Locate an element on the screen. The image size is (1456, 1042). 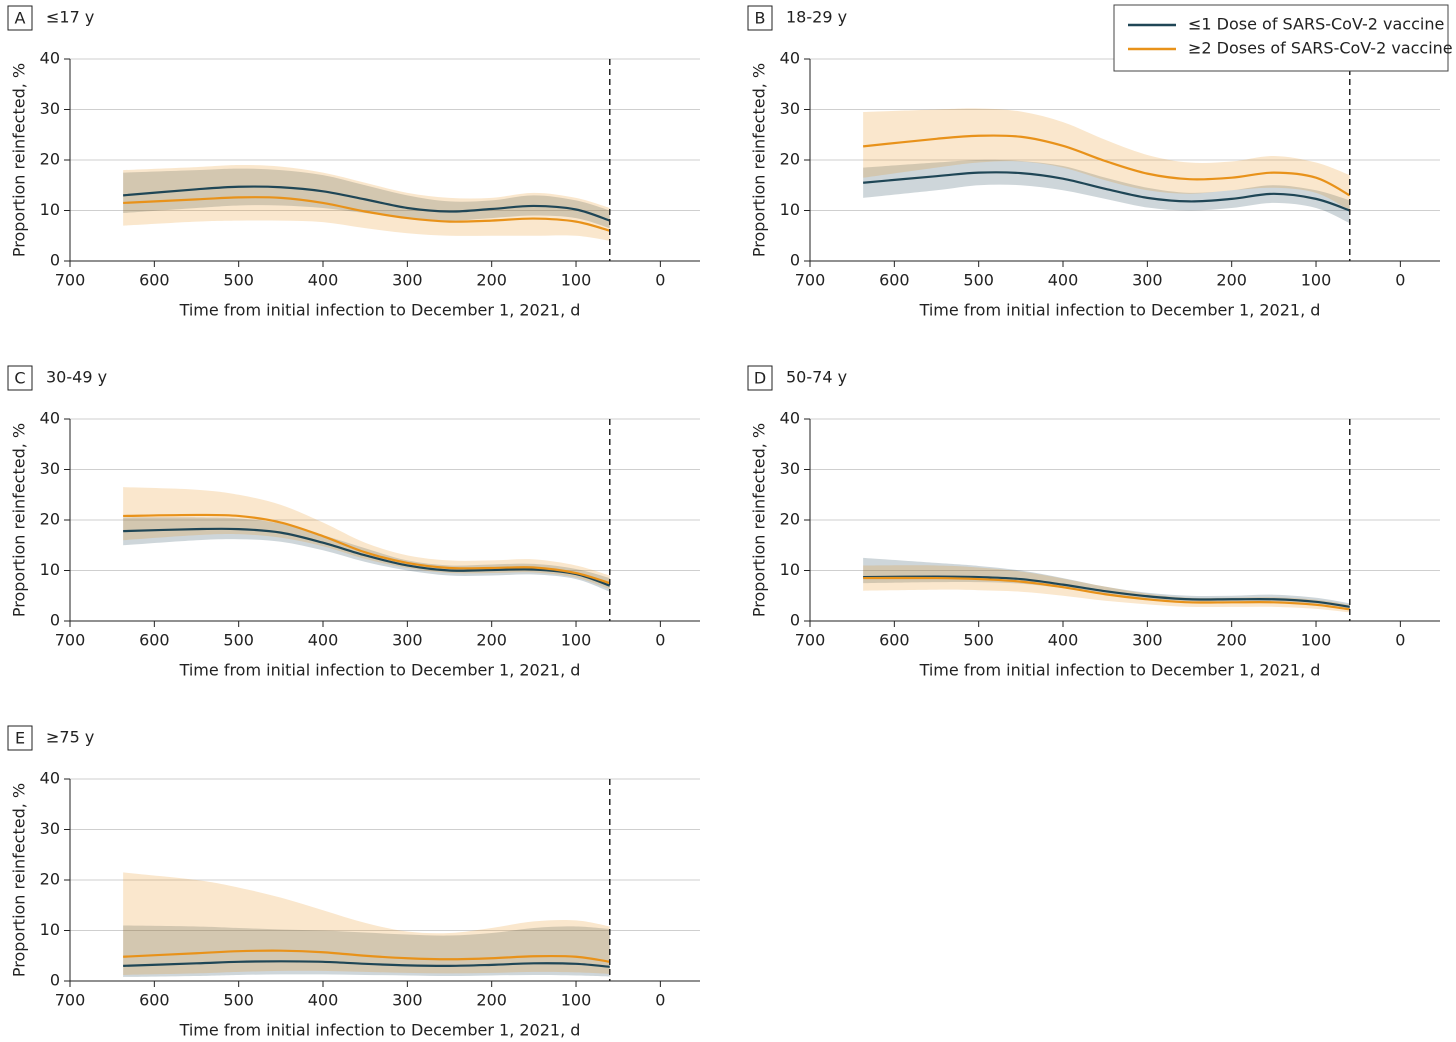
panel-letter: A is located at coordinates (20, 18).